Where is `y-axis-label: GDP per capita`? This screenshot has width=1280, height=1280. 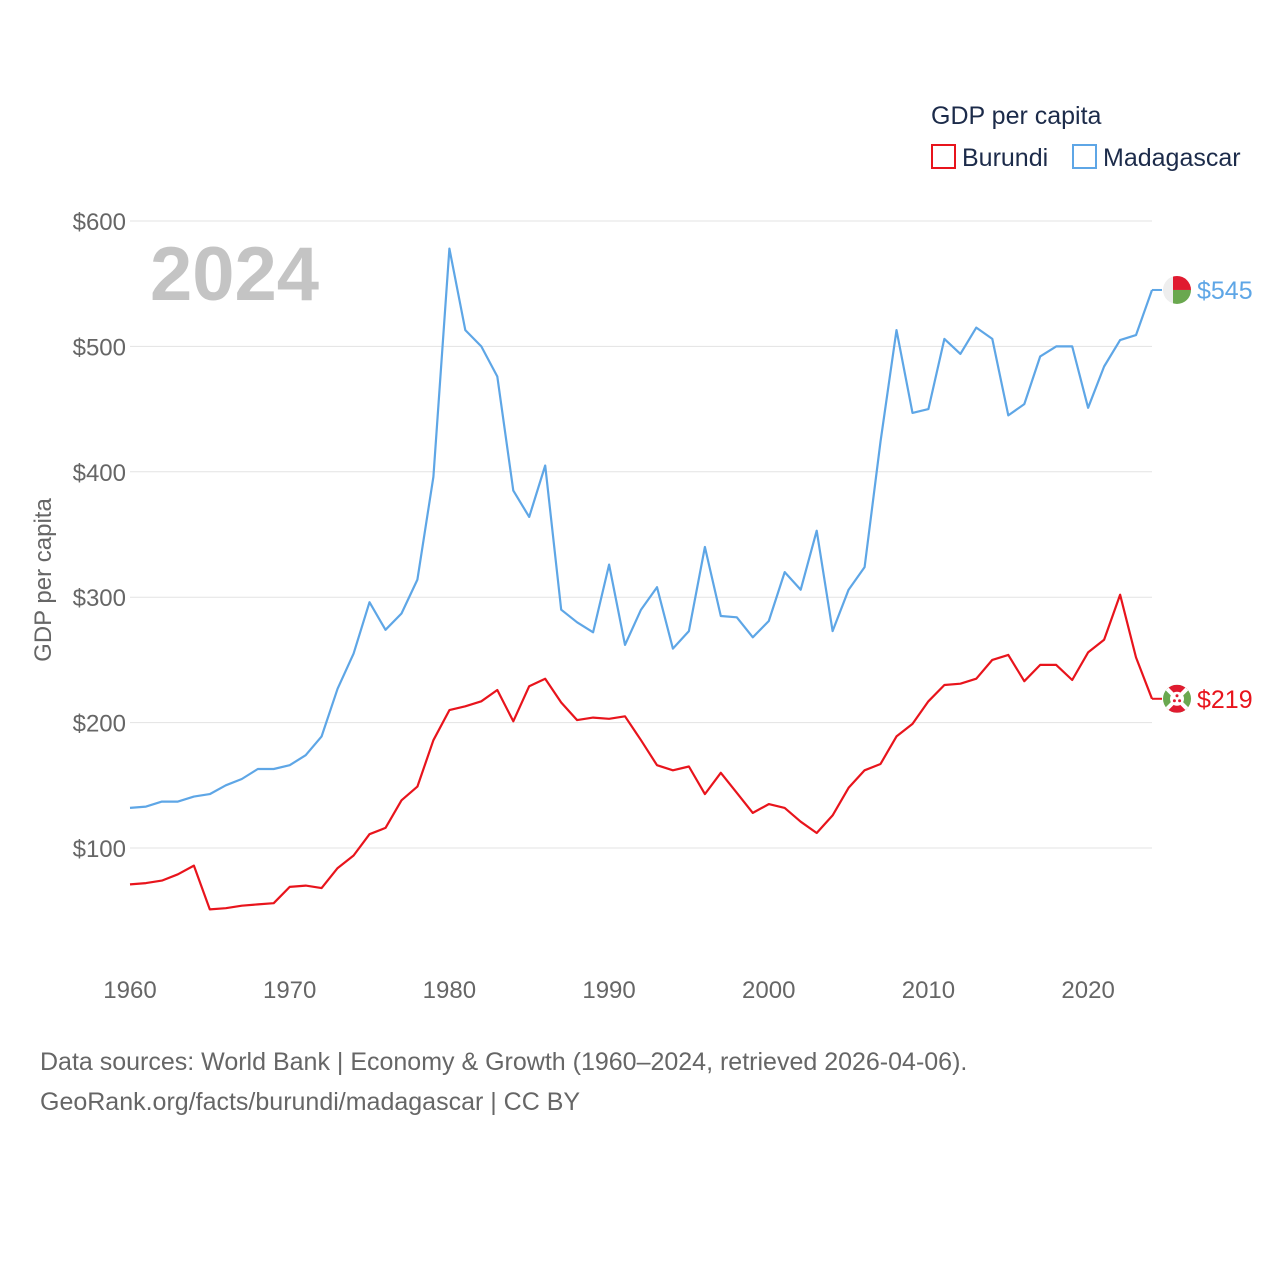 y-axis-label: GDP per capita is located at coordinates (43, 580).